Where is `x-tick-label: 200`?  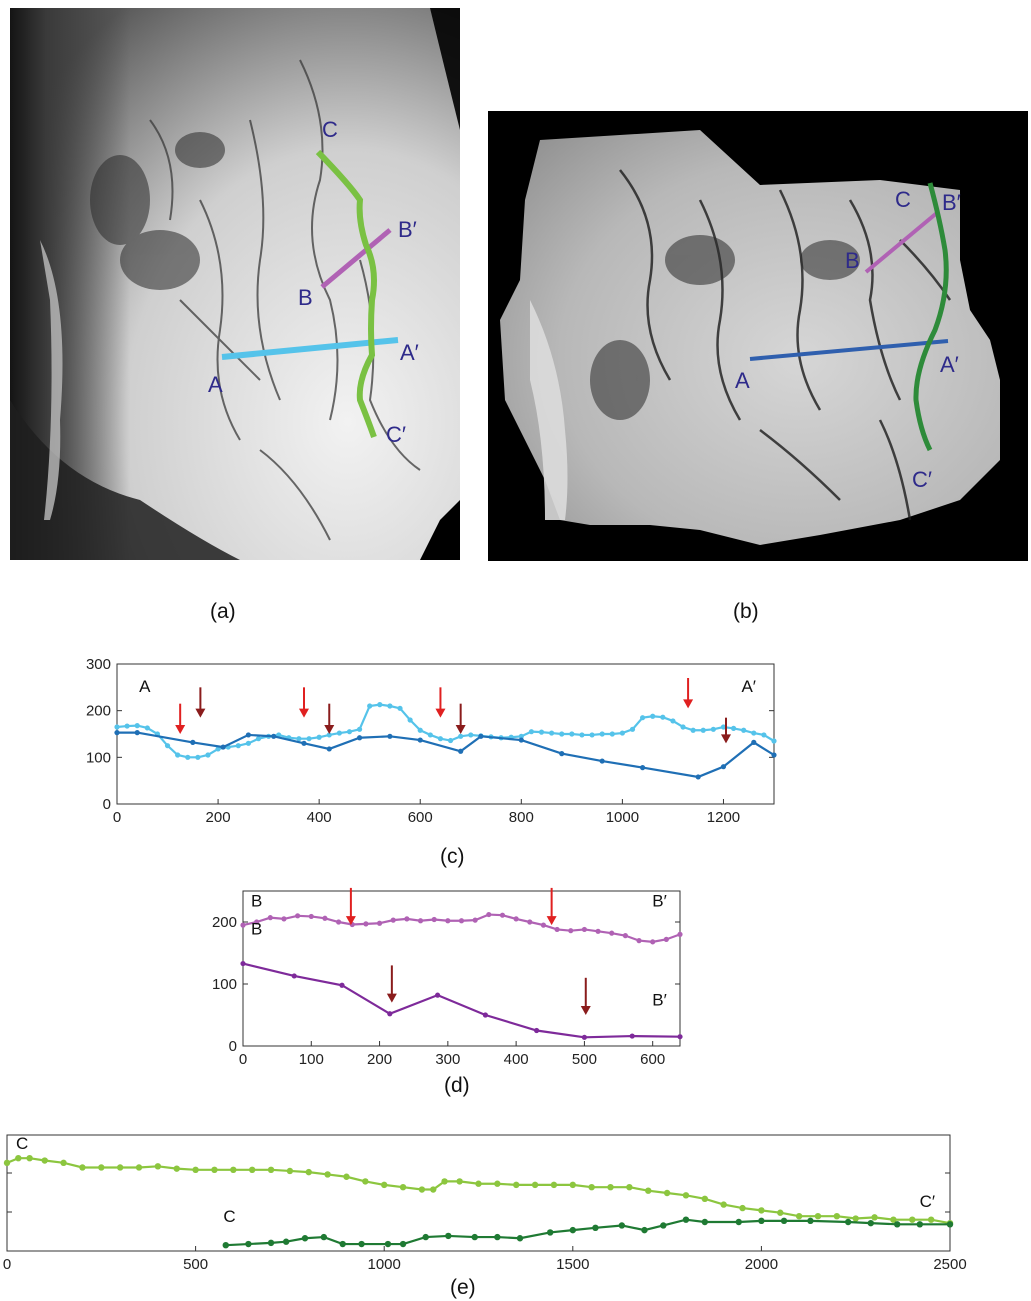
x-tick-label: 200 is located at coordinates (379, 1059).